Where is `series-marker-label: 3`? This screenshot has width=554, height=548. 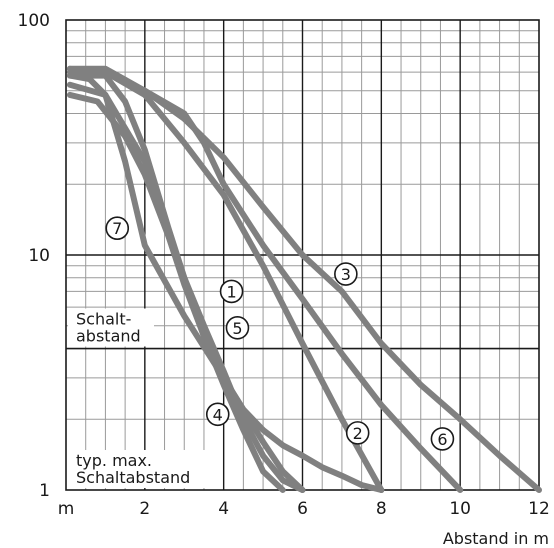
series-marker-label: 3 is located at coordinates (346, 274).